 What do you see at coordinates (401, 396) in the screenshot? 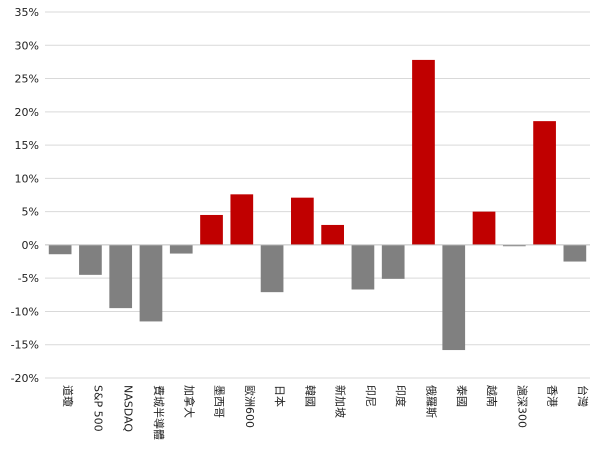
I see `x-category-label: 印度` at bounding box center [401, 396].